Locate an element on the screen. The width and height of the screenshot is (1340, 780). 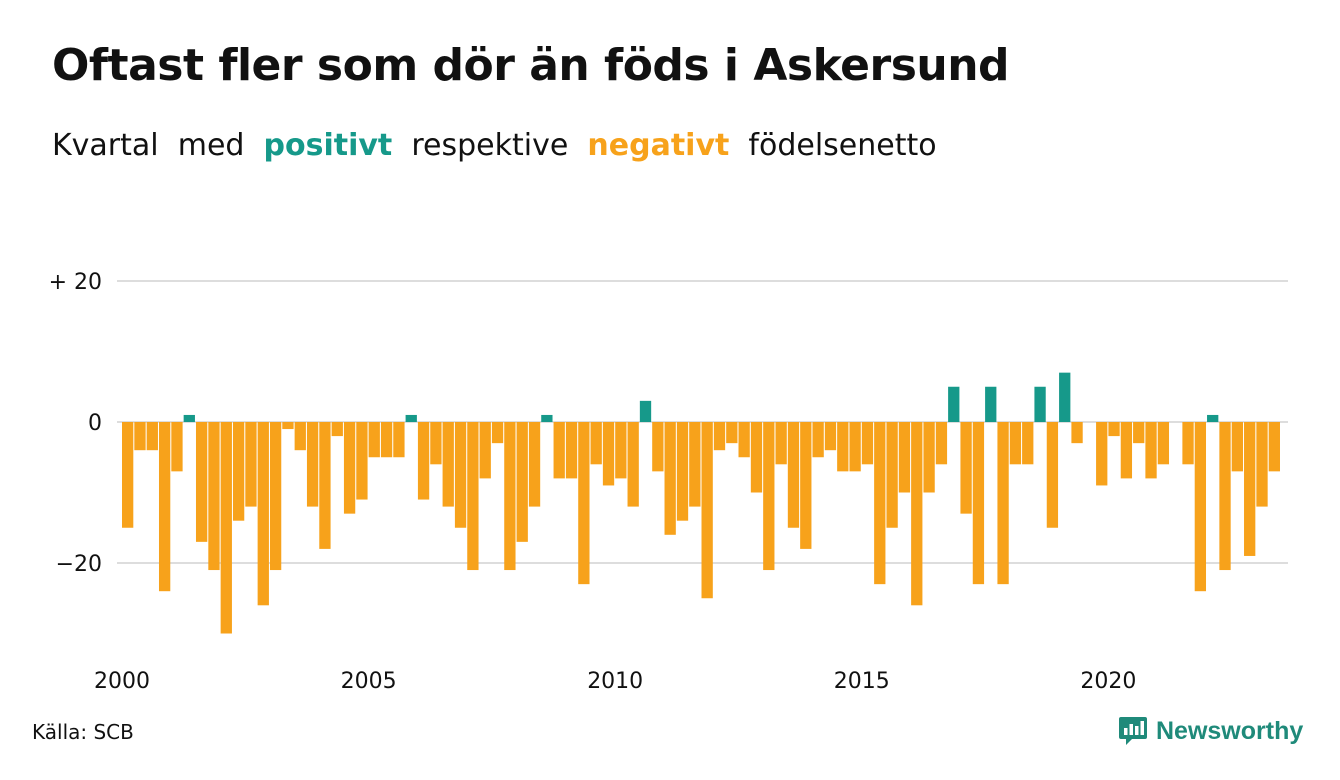
subtitle-word: respektive is located at coordinates (490, 145).